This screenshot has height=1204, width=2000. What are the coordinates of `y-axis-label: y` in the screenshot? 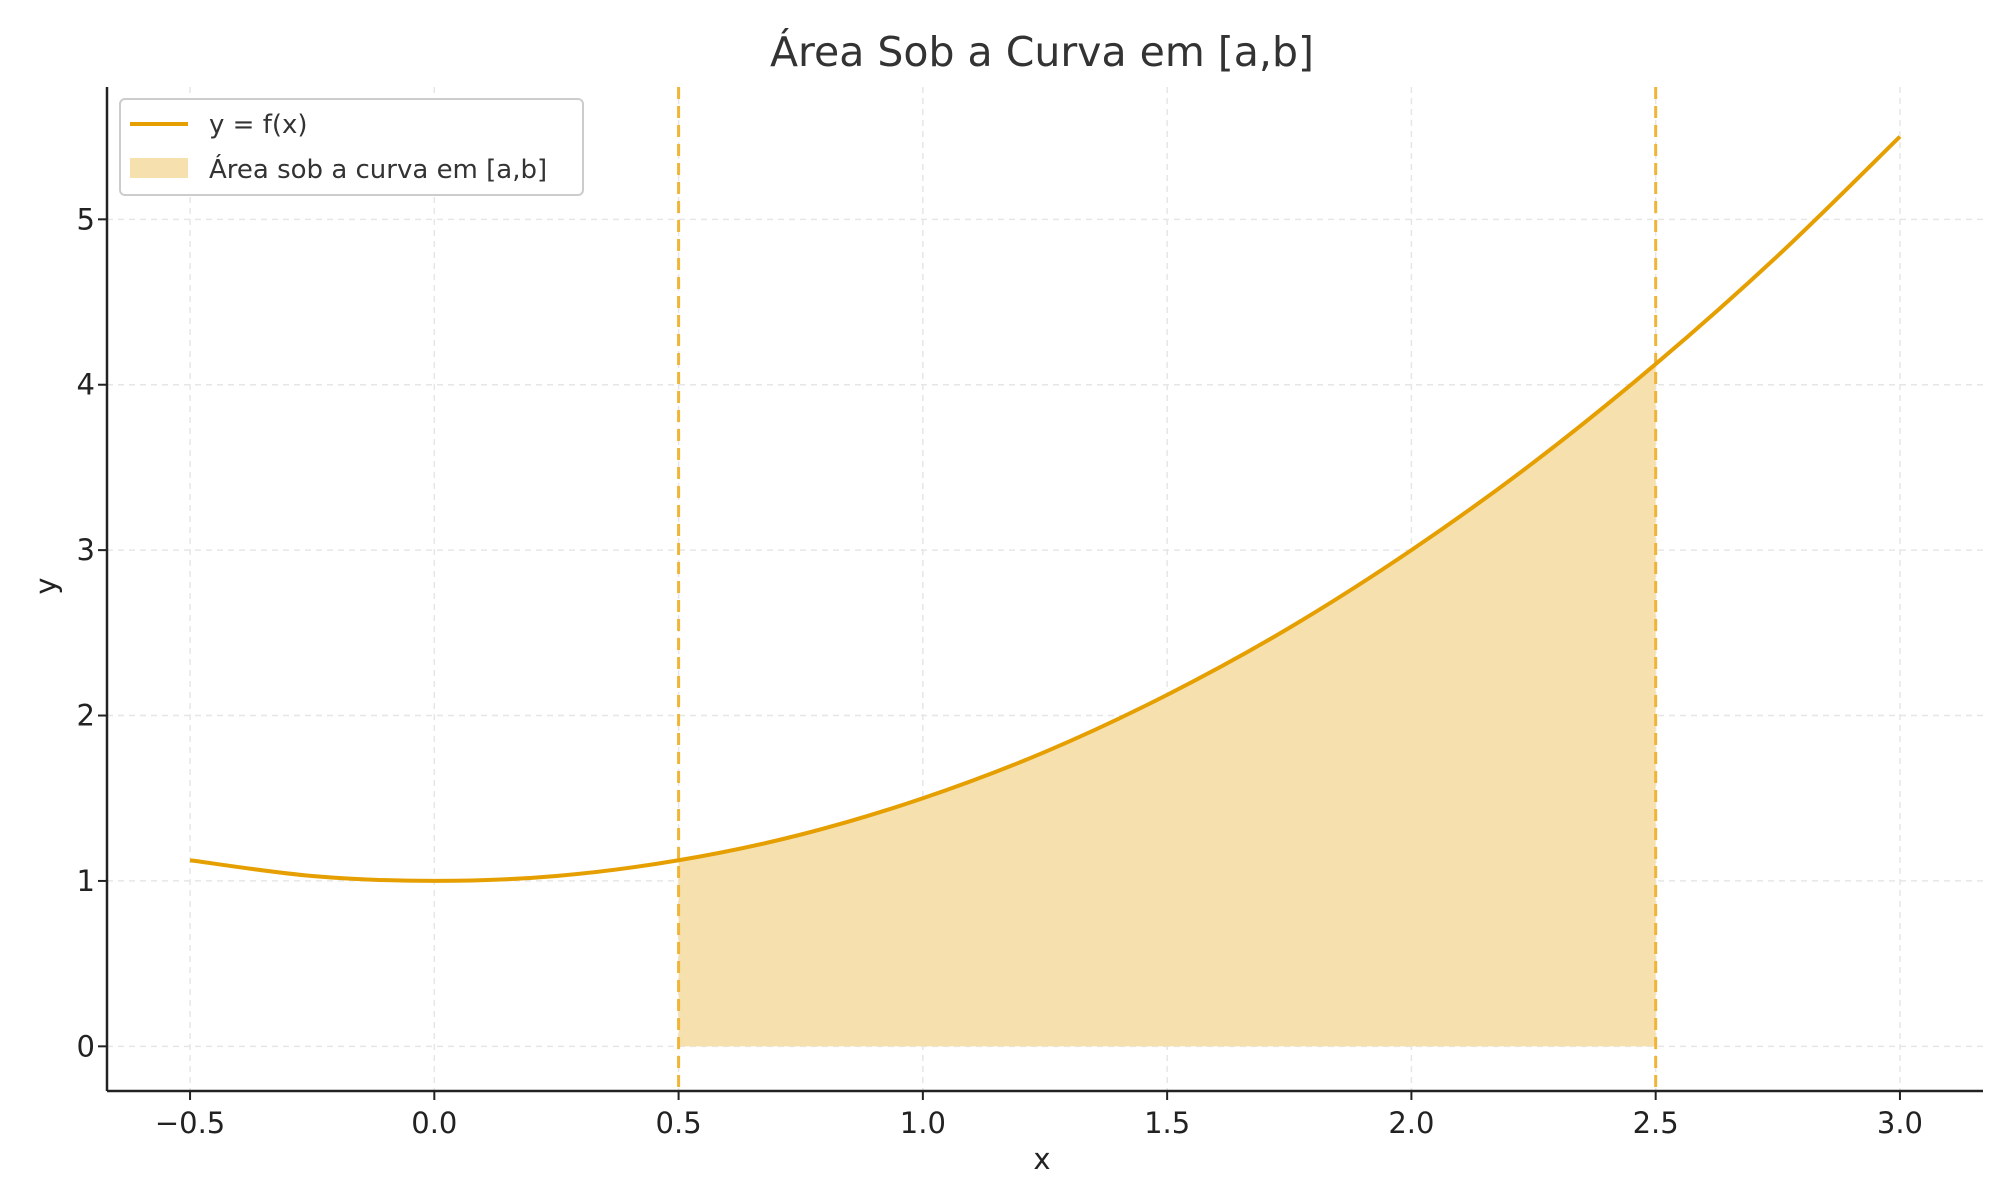 It's located at (46, 585).